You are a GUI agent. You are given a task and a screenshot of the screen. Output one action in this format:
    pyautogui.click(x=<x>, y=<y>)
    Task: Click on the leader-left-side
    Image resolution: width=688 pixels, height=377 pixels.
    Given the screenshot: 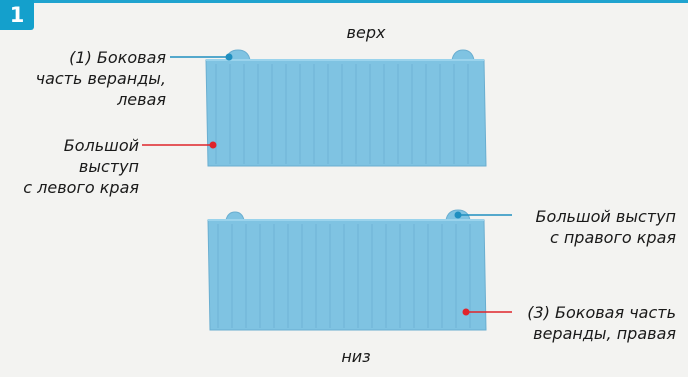 What is the action you would take?
    pyautogui.click(x=201, y=57)
    